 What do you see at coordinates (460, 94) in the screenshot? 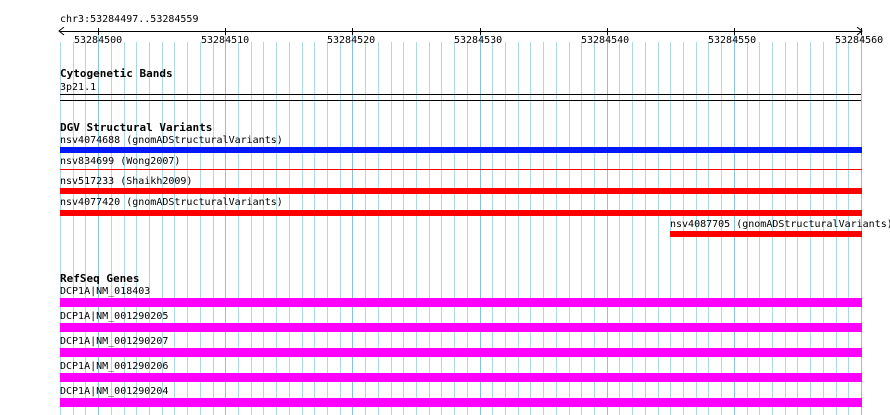
I see `cytoband-band-top` at bounding box center [460, 94].